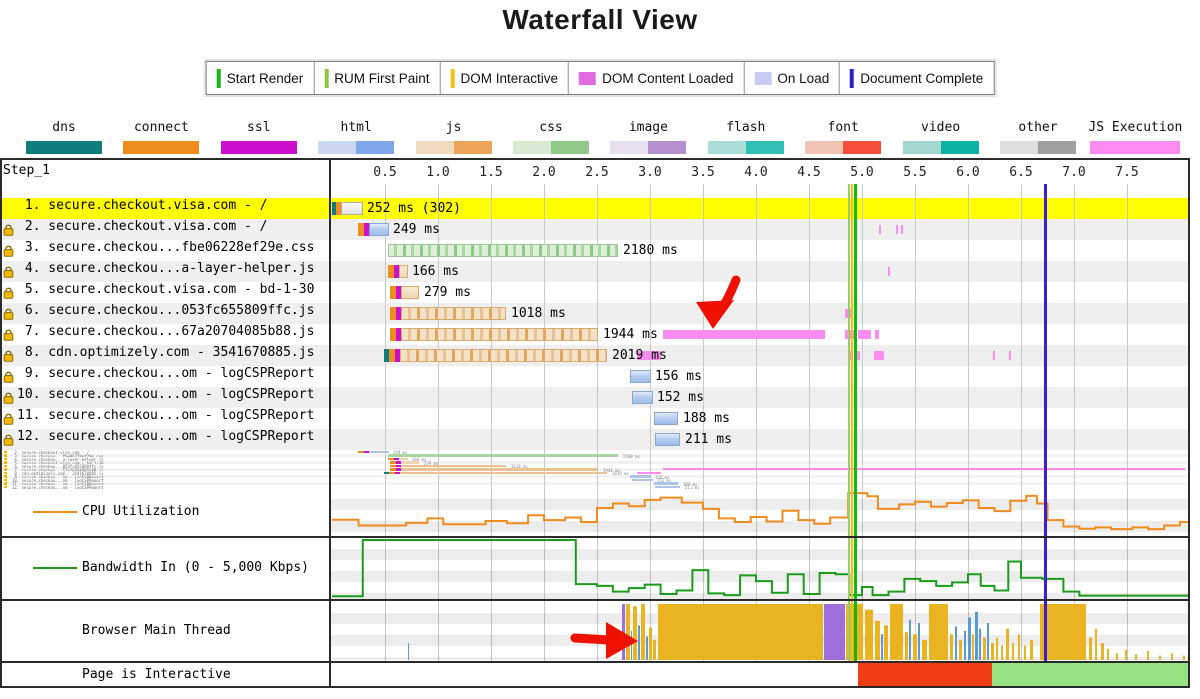 Image resolution: width=1200 pixels, height=699 pixels. What do you see at coordinates (166, 331) in the screenshot?
I see `request-label: 7. secure.checkou...67a20704085b88.js` at bounding box center [166, 331].